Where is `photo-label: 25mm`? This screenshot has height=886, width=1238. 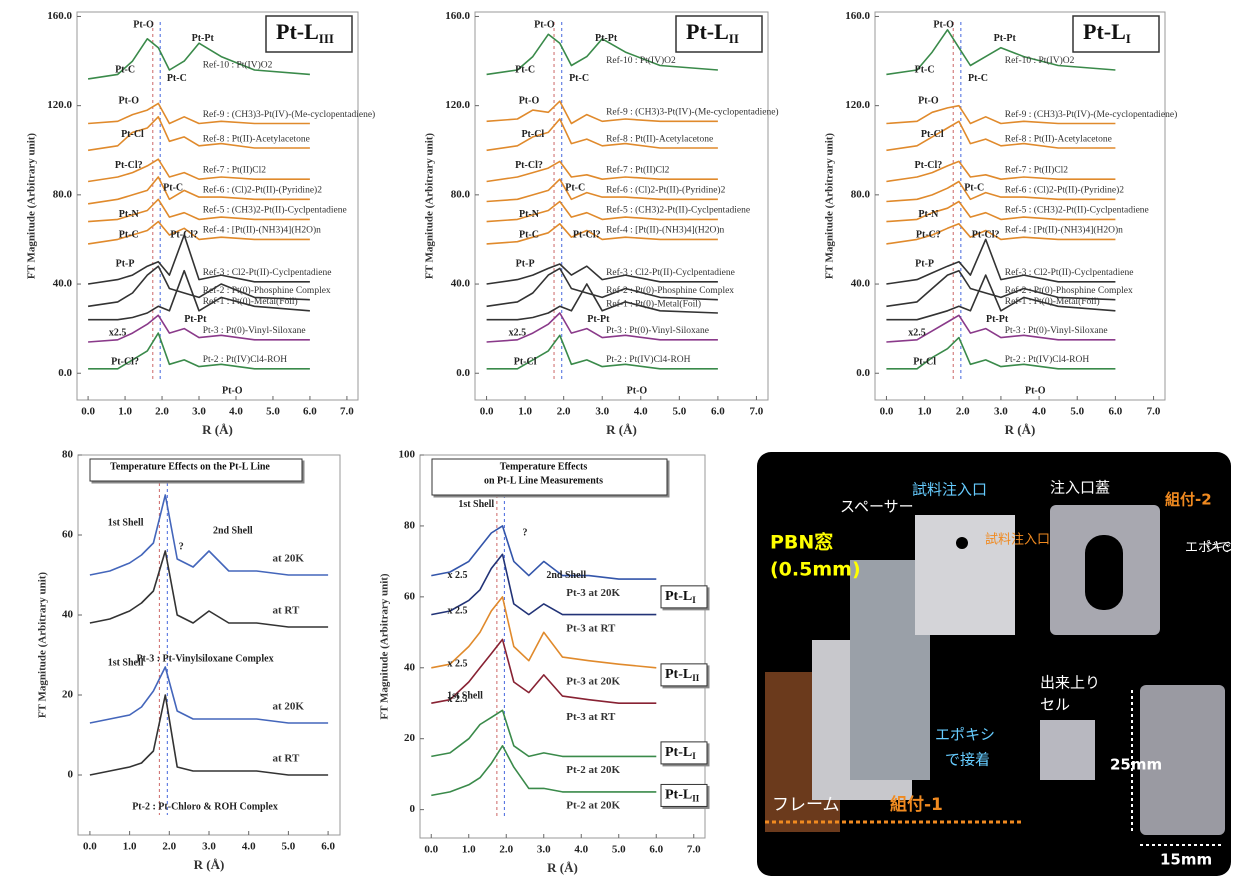 photo-label: 25mm is located at coordinates (1136, 765).